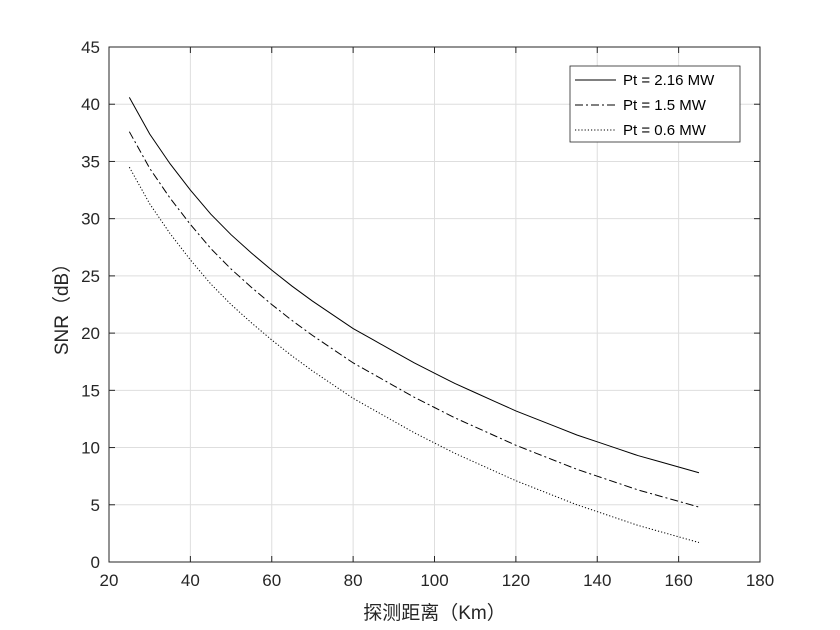 The width and height of the screenshot is (840, 630). I want to click on y-tick-label: 10, so click(90, 448).